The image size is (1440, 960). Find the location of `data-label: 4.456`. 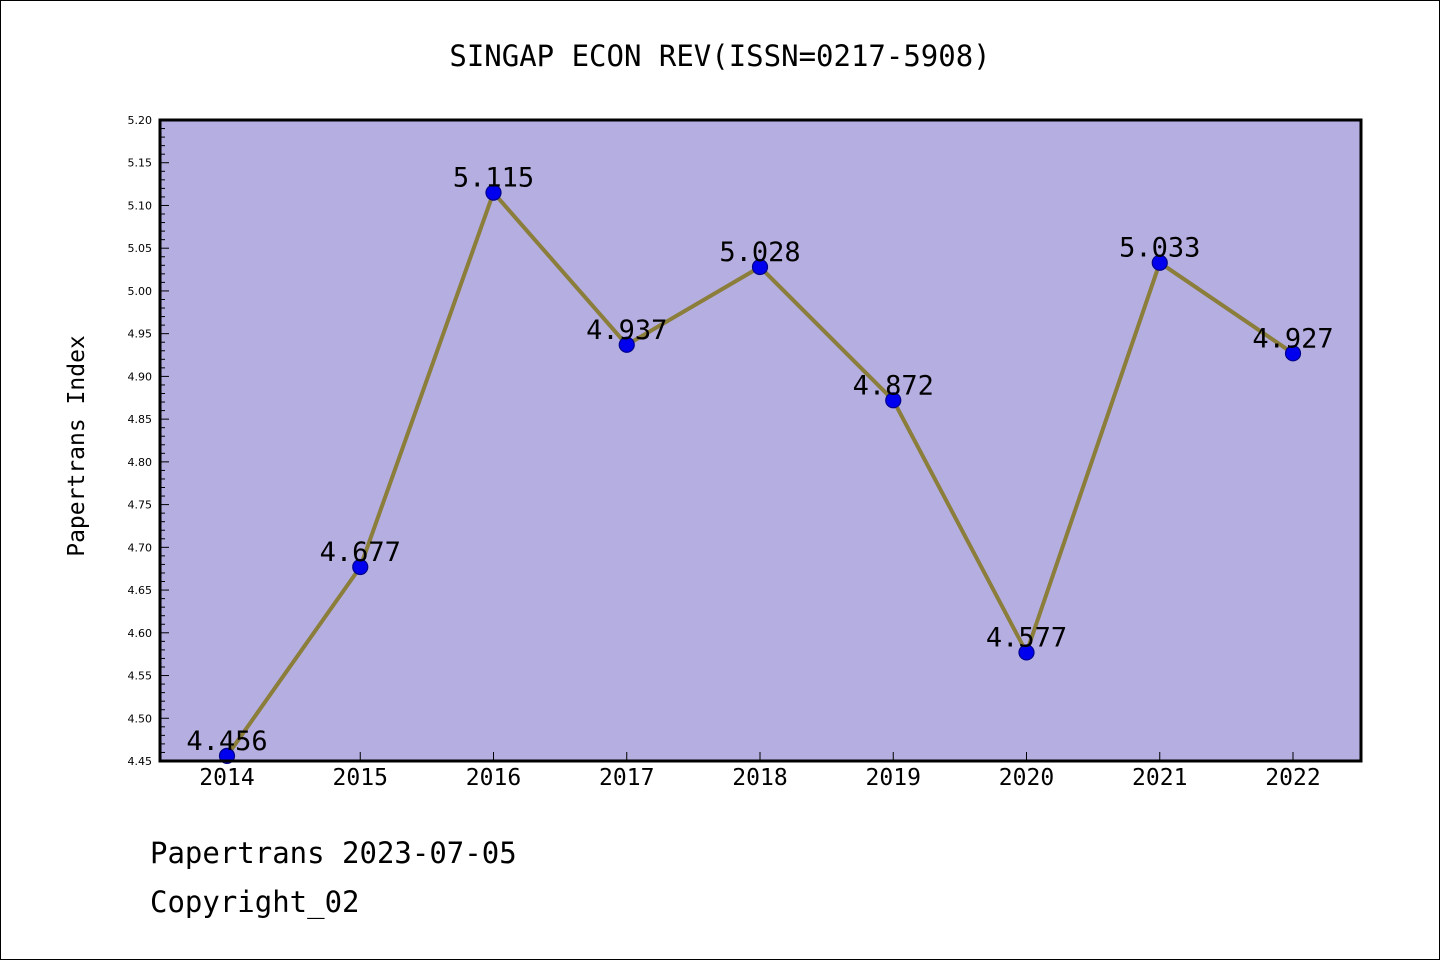

data-label: 4.456 is located at coordinates (226, 741).